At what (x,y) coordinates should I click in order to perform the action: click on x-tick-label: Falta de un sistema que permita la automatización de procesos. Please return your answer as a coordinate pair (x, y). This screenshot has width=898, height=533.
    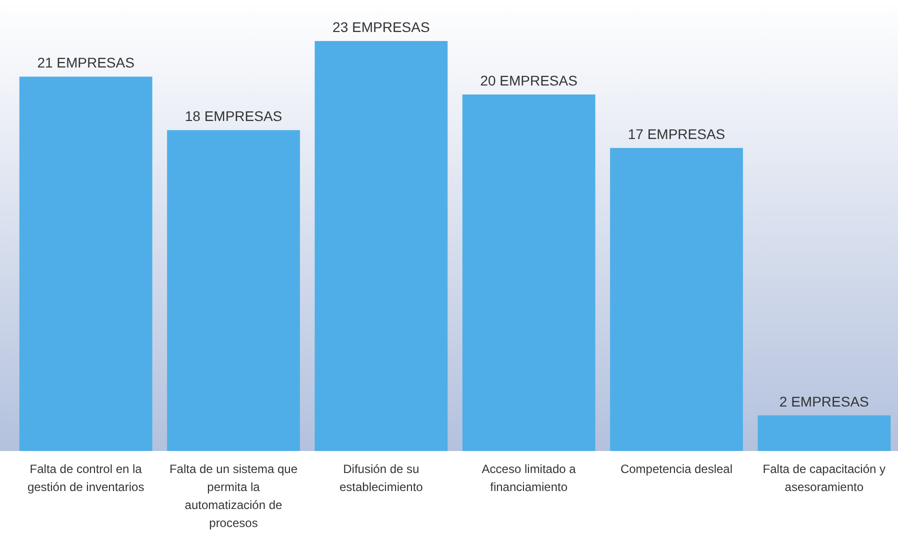
    Looking at the image, I should click on (233, 496).